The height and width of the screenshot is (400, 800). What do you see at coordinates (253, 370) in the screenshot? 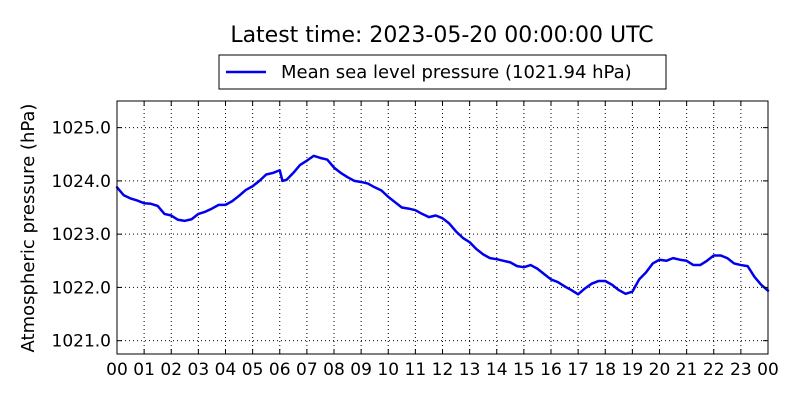
I see `x-tick-label: 05` at bounding box center [253, 370].